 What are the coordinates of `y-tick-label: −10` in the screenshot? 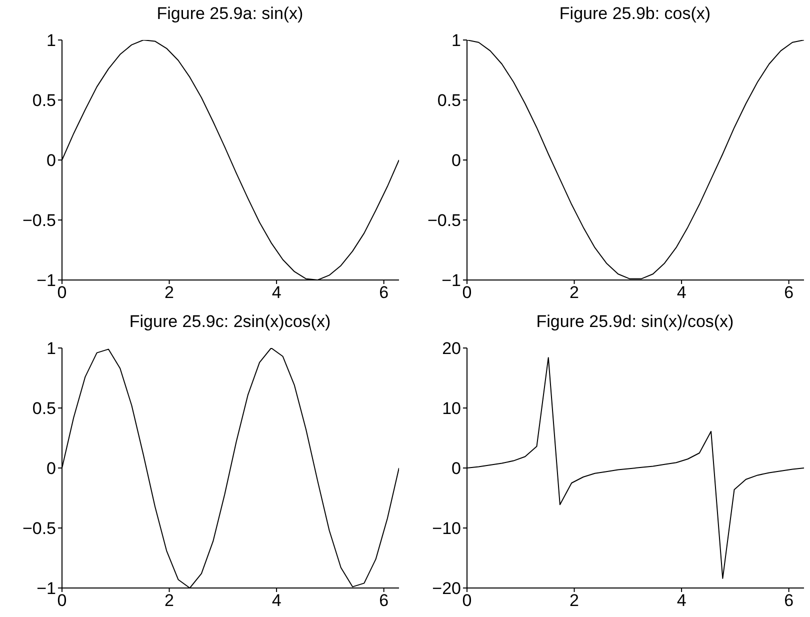 It's located at (446, 528).